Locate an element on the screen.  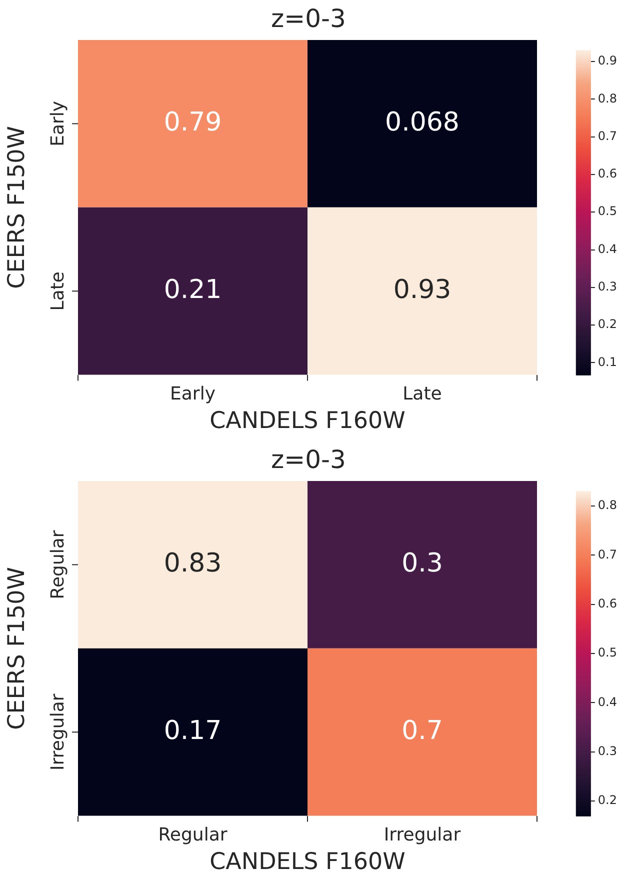
data-label: 0.21 is located at coordinates (193, 289).